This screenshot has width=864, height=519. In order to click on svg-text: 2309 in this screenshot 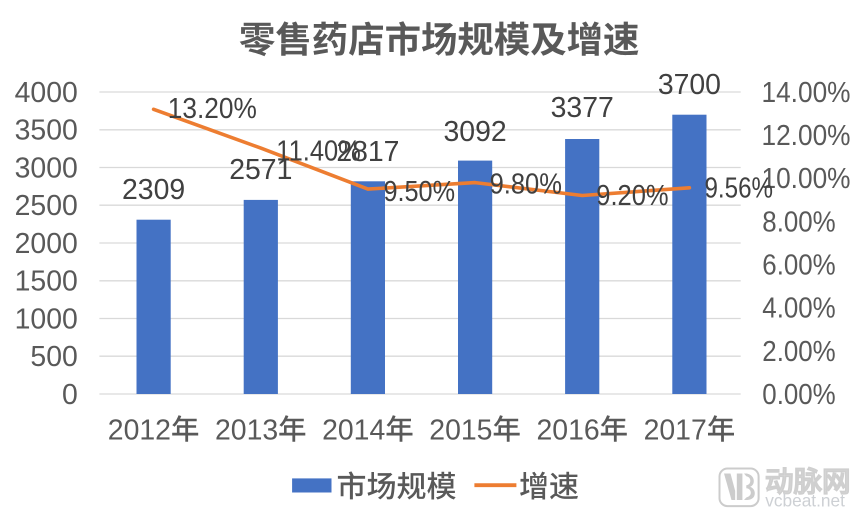, I will do `click(153, 190)`.